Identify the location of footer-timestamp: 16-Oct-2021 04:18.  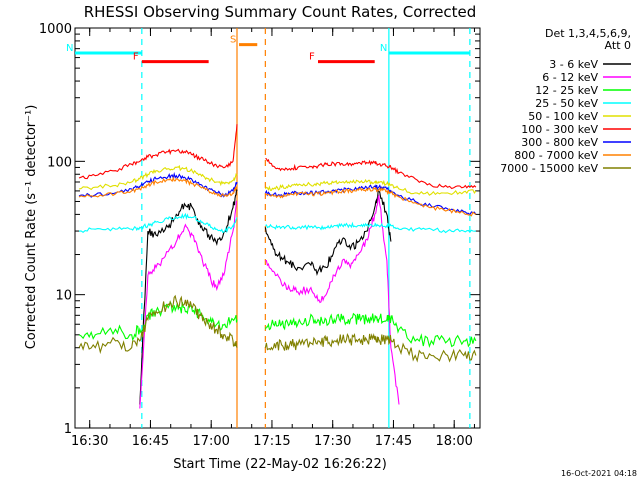
(599, 473).